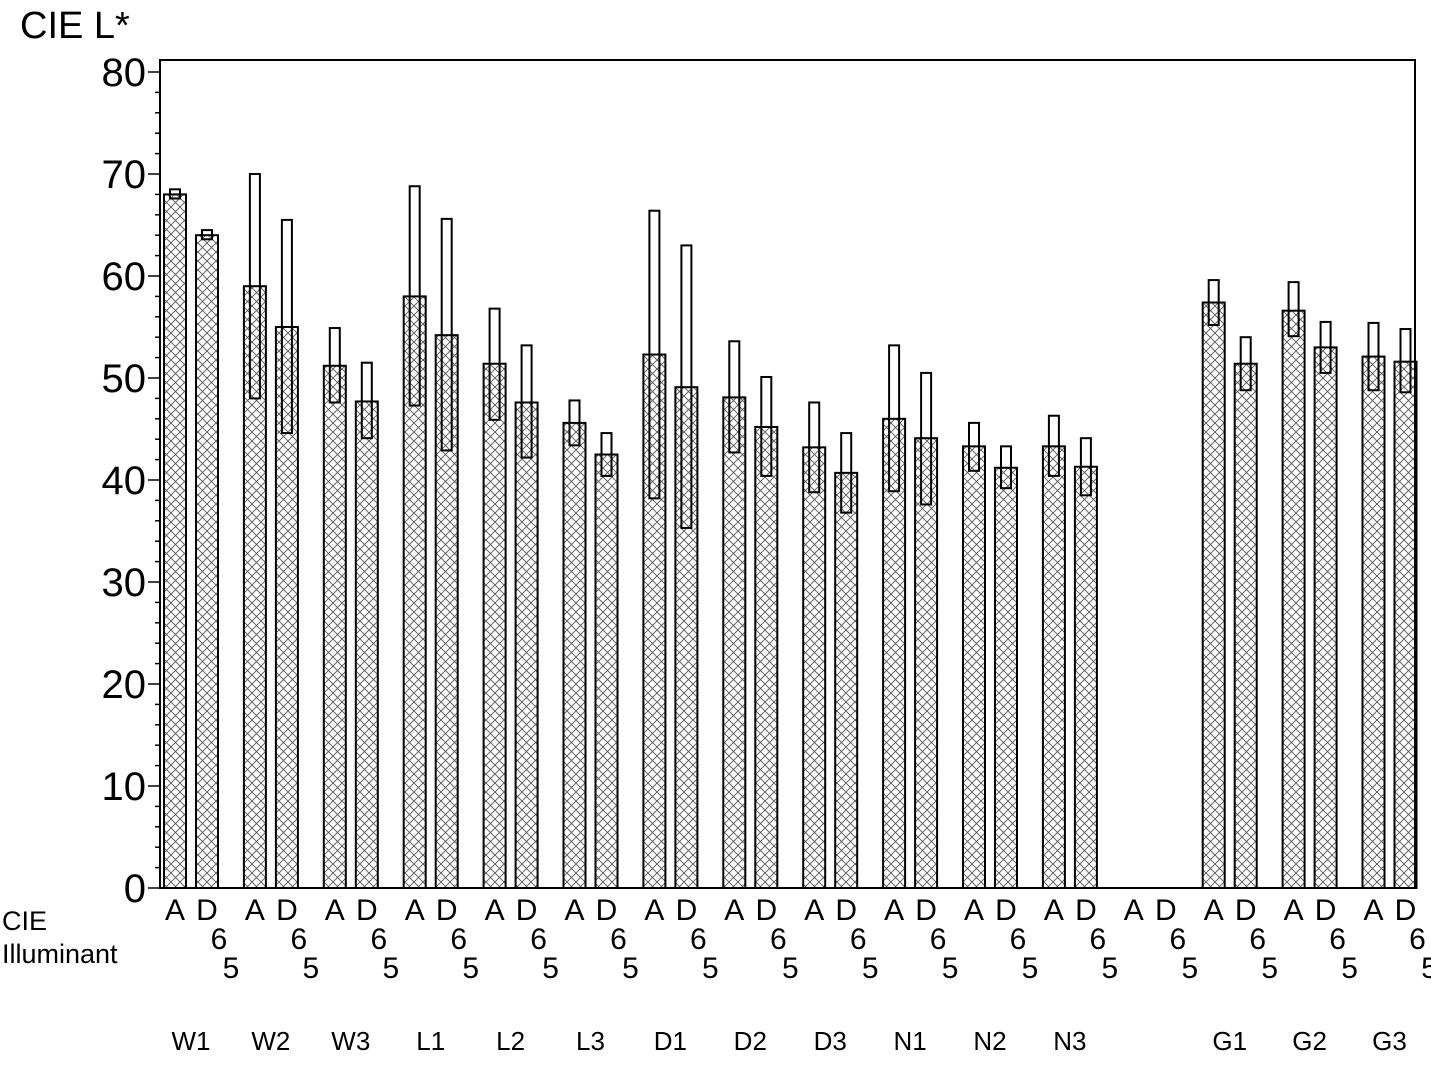 The height and width of the screenshot is (1073, 1431). What do you see at coordinates (830, 1041) in the screenshot?
I see `group-label: D3` at bounding box center [830, 1041].